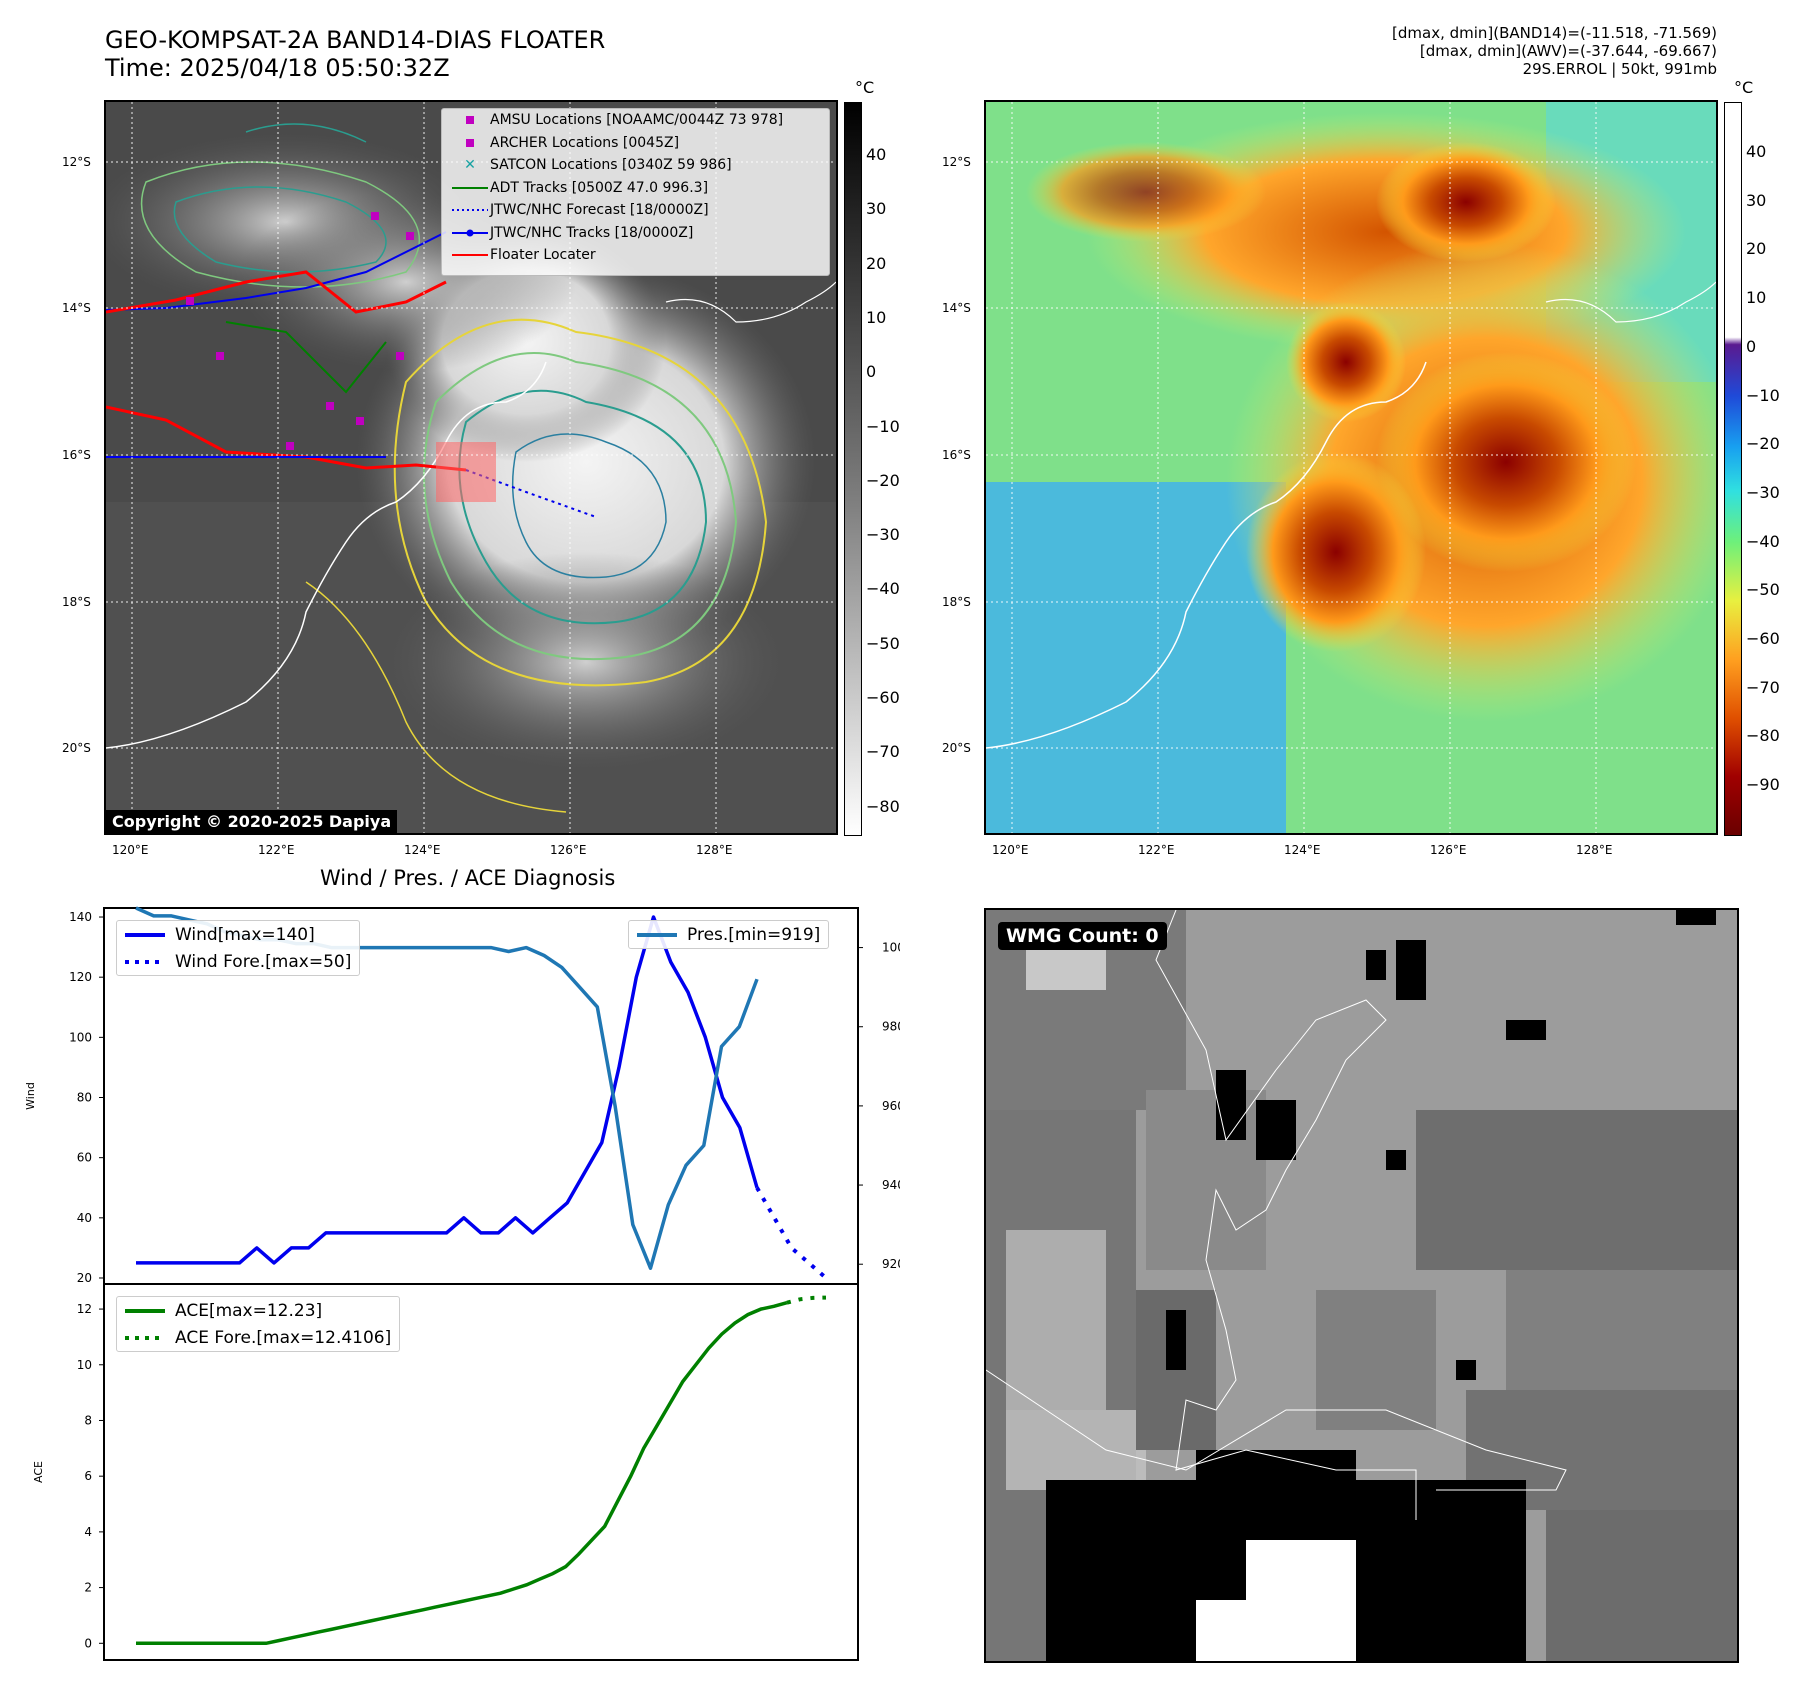  I want to click on ace-ytick-label: 4, so click(88, 1532).